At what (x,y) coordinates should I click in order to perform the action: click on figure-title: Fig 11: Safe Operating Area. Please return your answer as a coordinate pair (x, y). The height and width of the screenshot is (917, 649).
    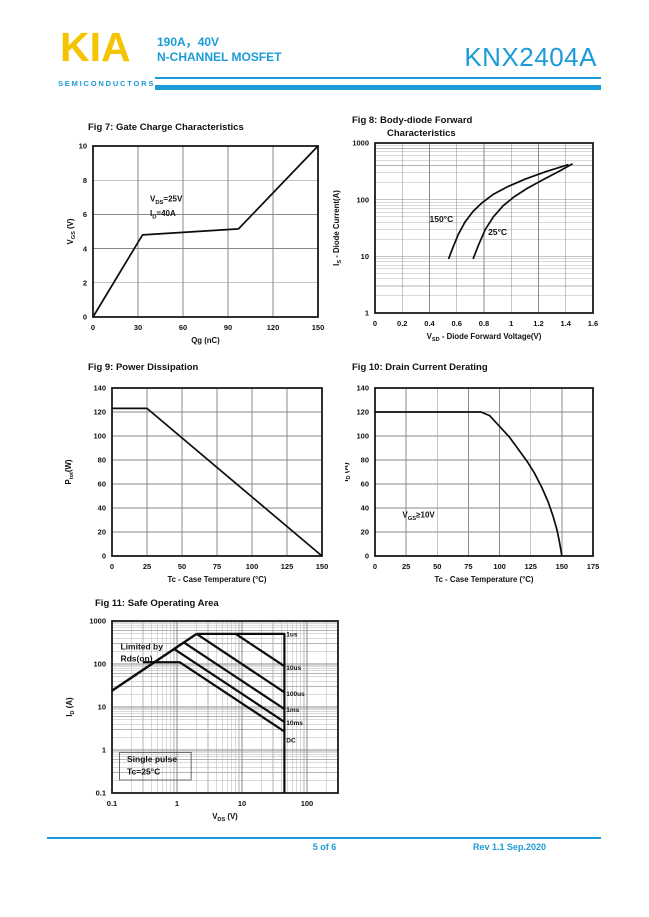
    Looking at the image, I should click on (157, 603).